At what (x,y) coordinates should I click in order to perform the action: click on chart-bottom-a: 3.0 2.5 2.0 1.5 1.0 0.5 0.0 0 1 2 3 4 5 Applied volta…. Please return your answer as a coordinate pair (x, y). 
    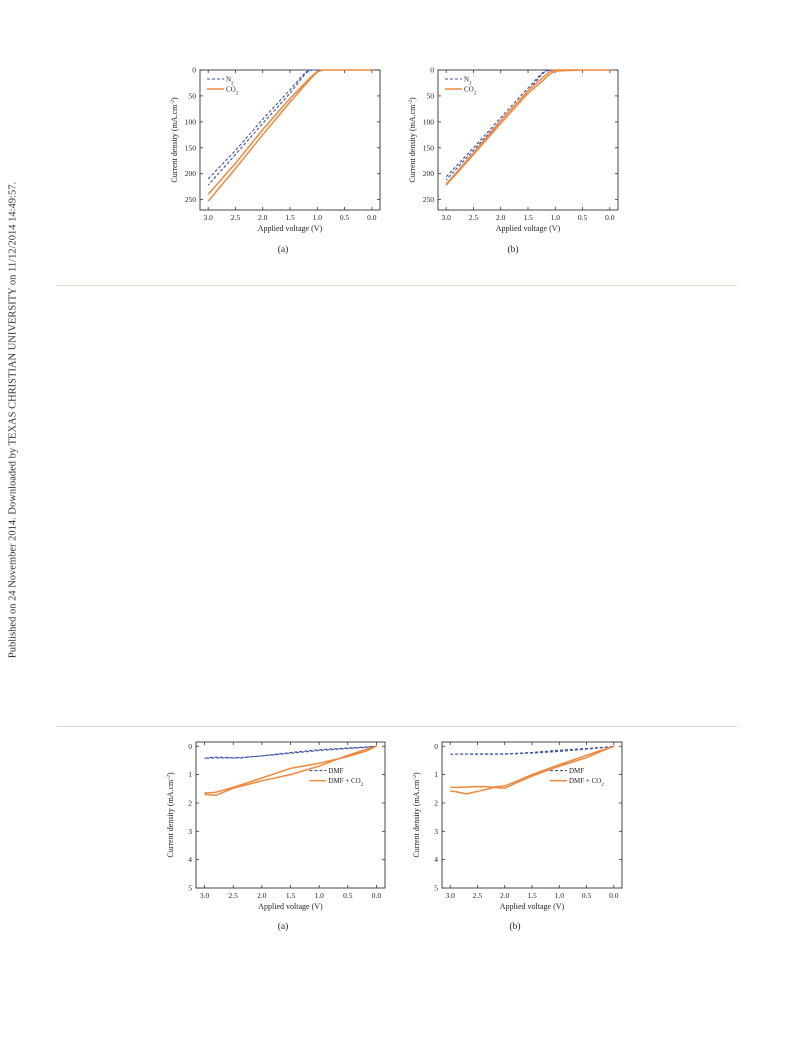
    Looking at the image, I should click on (276, 826).